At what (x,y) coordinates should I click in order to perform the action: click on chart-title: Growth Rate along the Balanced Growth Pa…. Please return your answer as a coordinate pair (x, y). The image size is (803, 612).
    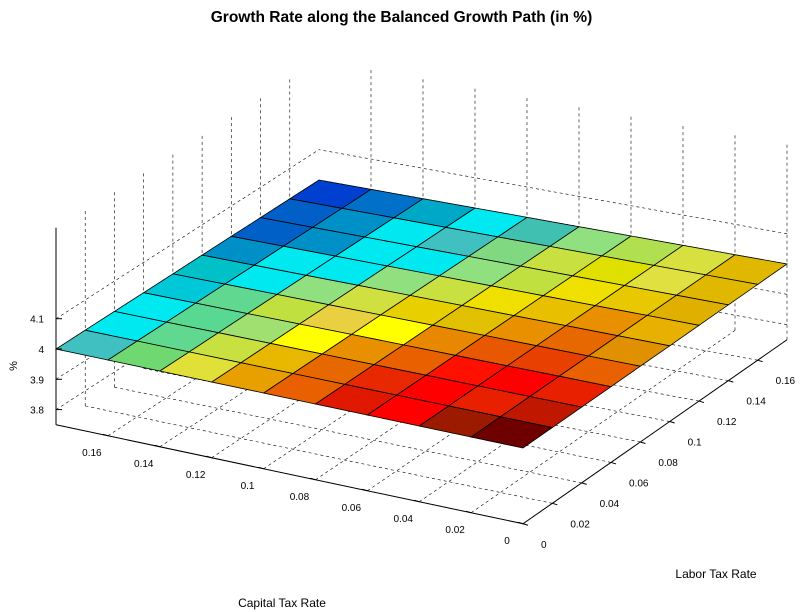
    Looking at the image, I should click on (401, 17).